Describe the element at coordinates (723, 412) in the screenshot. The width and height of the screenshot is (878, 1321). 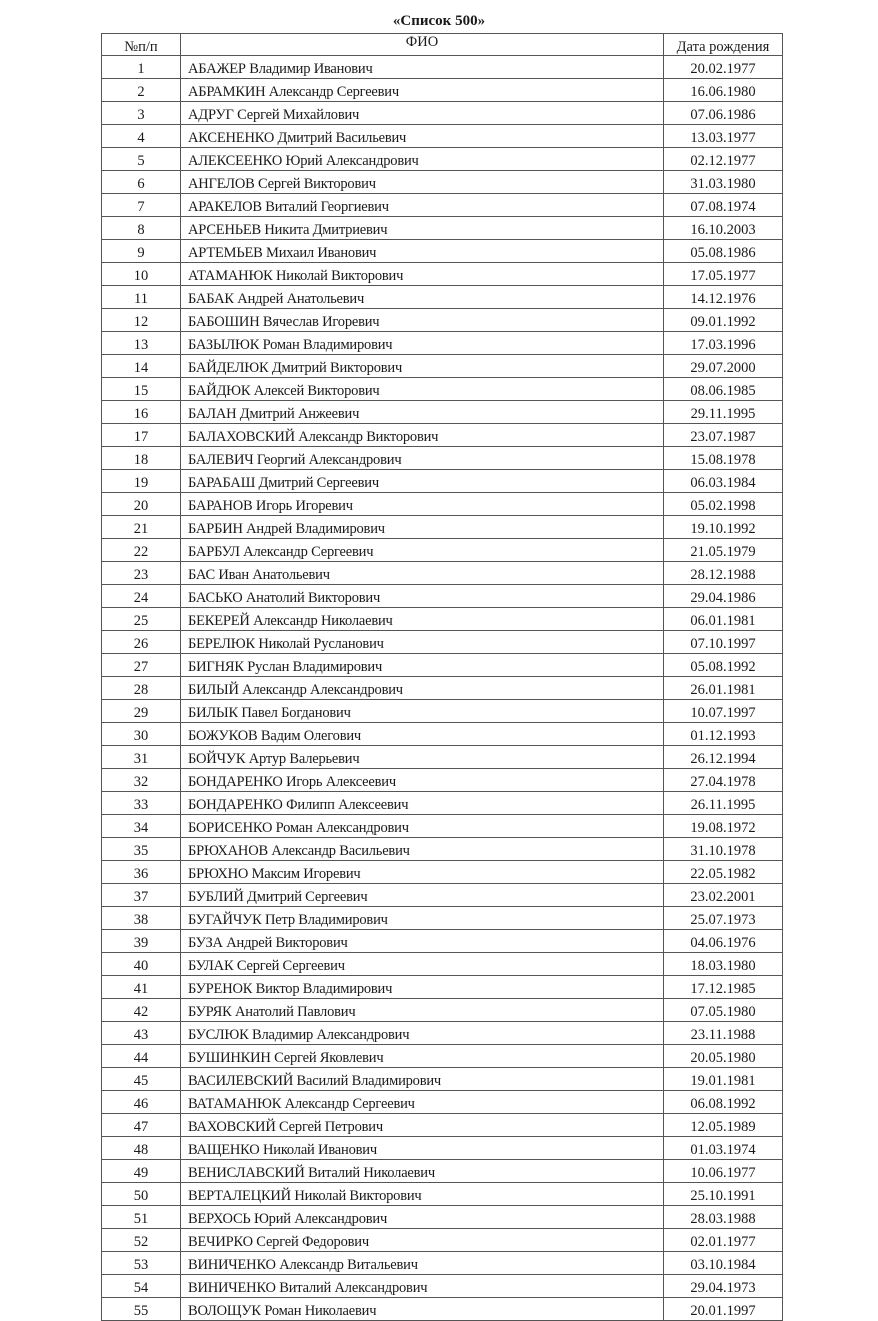
I see `row-dob: 29.11.1995` at that location.